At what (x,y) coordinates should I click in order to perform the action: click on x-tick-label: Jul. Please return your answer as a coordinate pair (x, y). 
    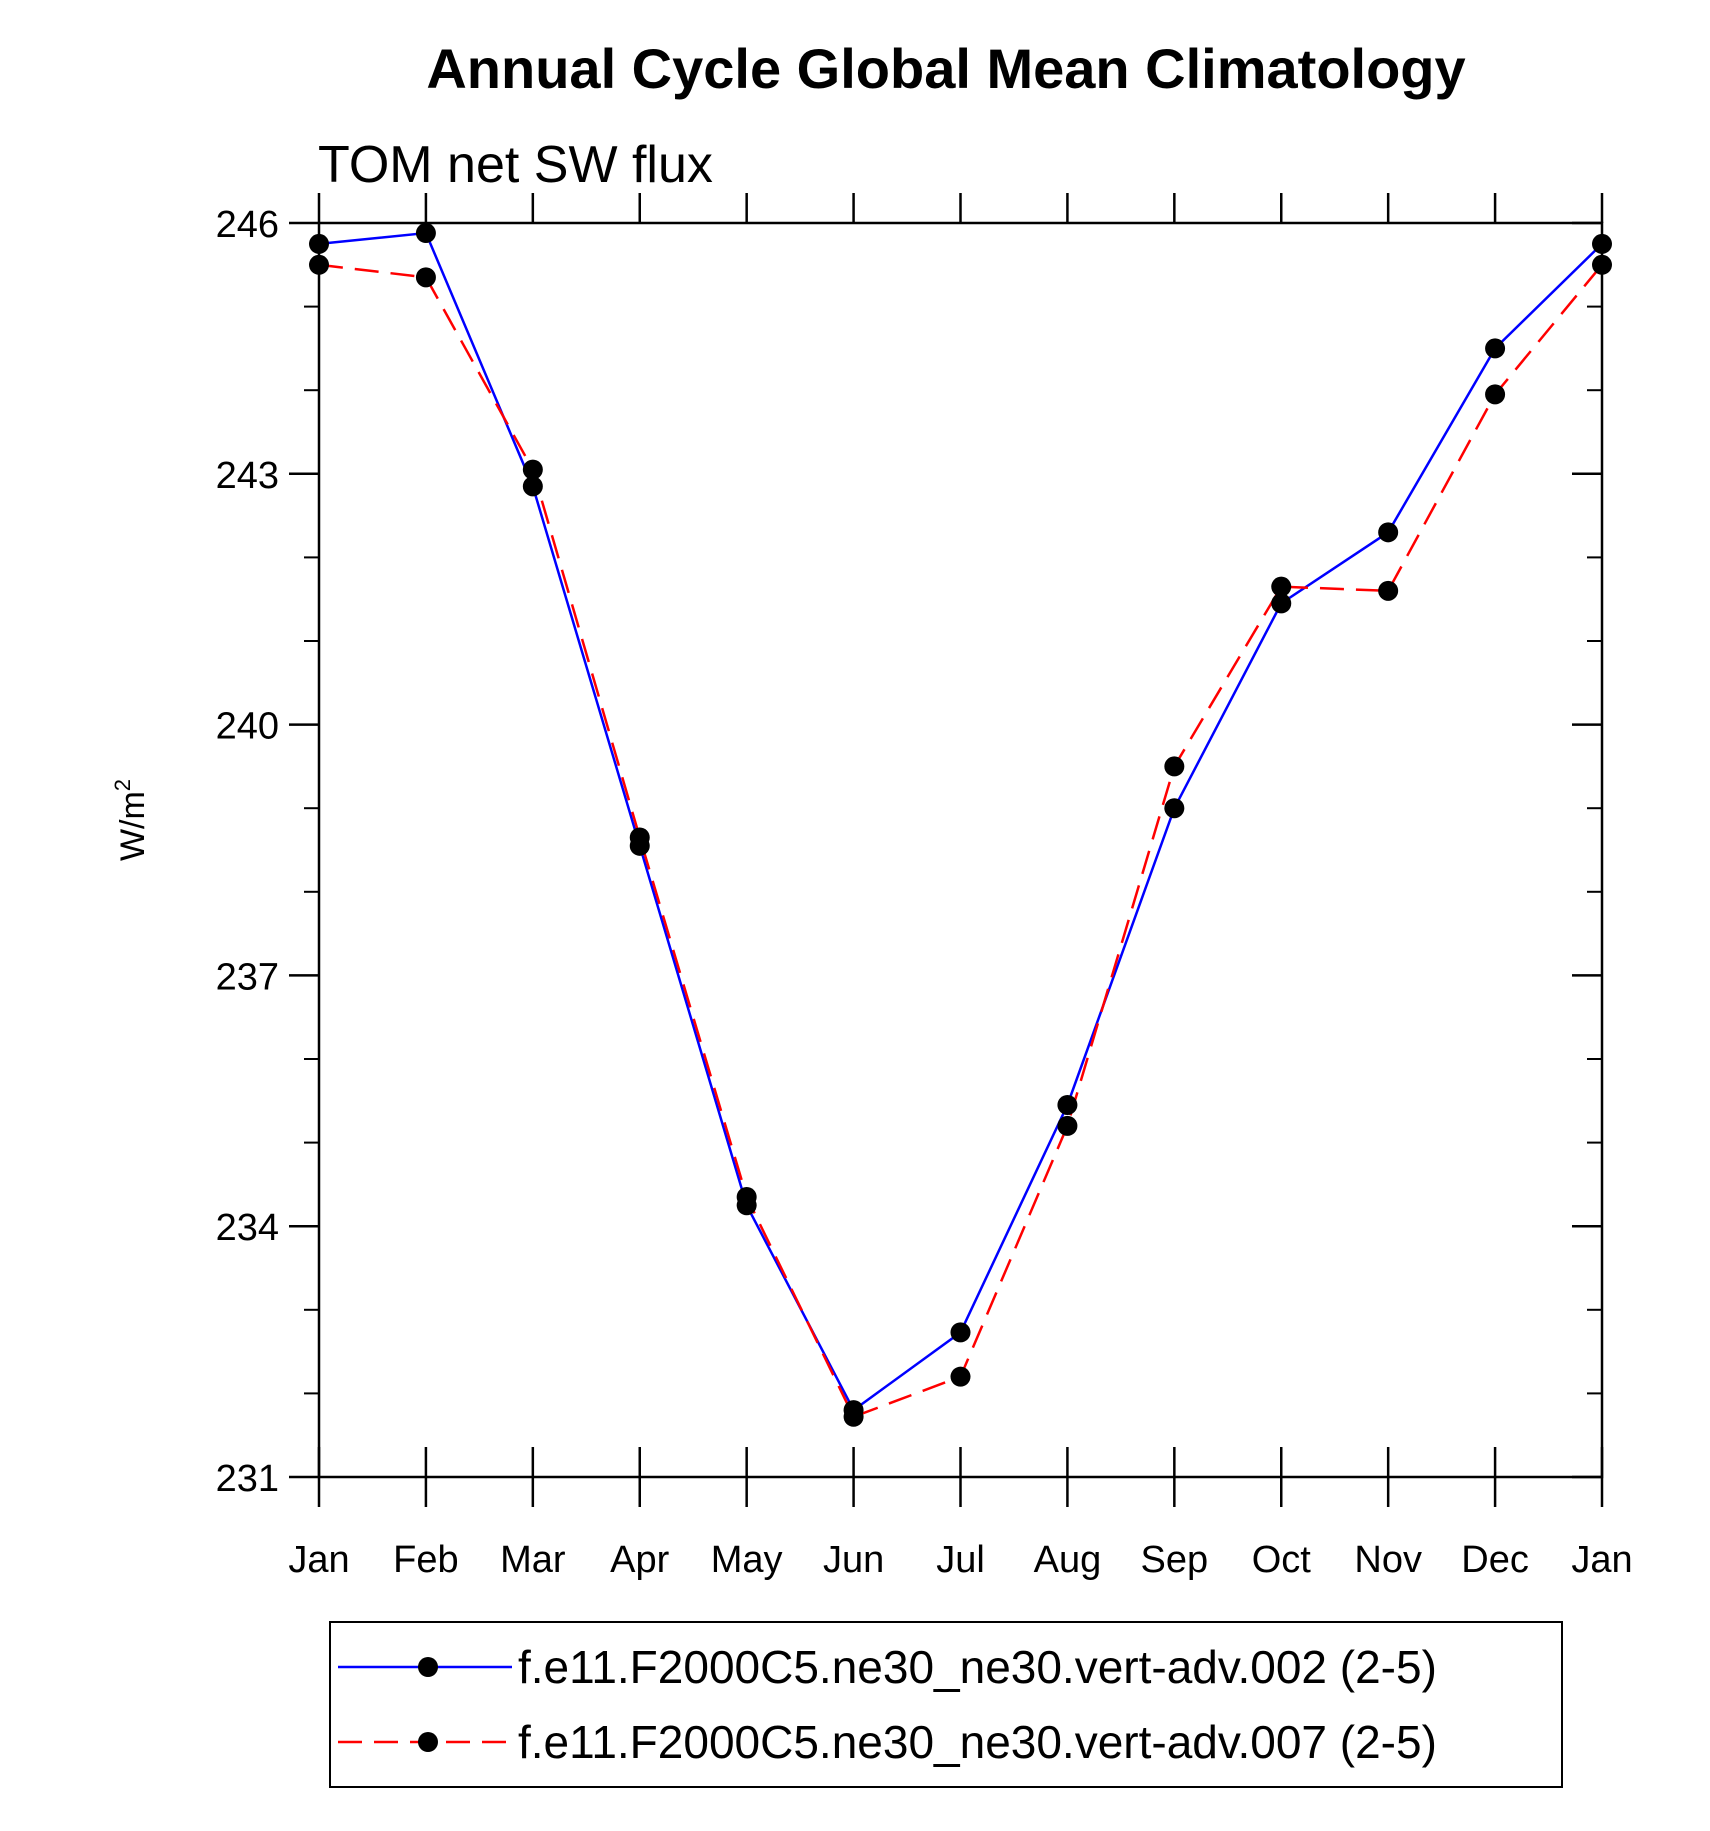
    Looking at the image, I should click on (960, 1560).